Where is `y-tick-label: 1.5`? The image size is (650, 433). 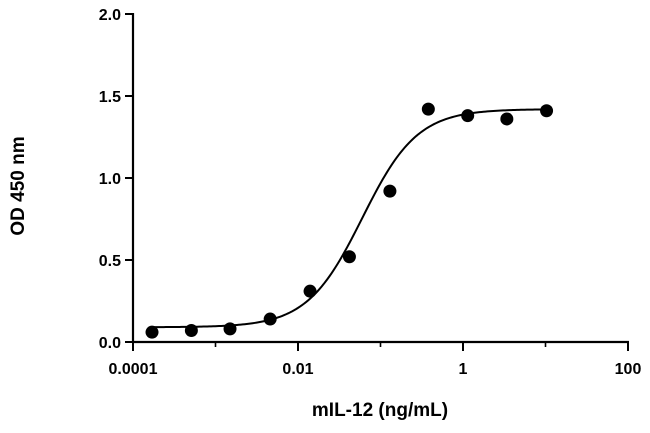
y-tick-label: 1.5 is located at coordinates (110, 97).